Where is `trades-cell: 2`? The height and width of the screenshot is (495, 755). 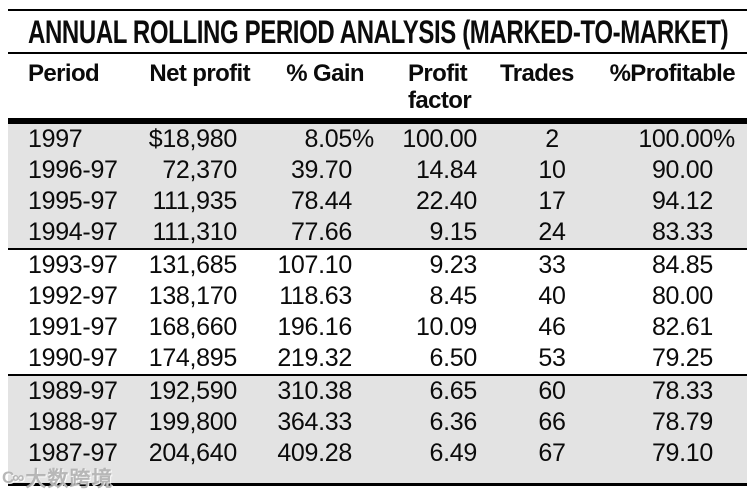 trades-cell: 2 is located at coordinates (552, 139).